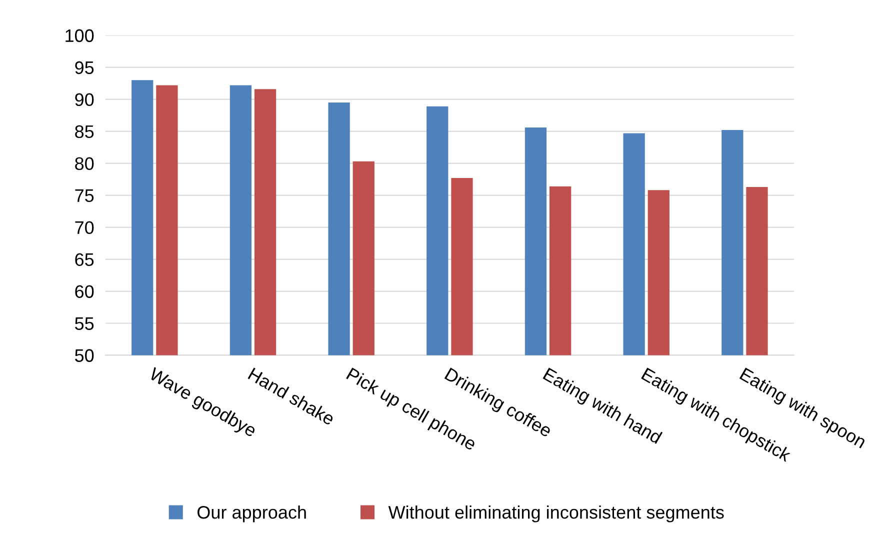 The width and height of the screenshot is (894, 544). What do you see at coordinates (84, 67) in the screenshot?
I see `y-tick-label: 95` at bounding box center [84, 67].